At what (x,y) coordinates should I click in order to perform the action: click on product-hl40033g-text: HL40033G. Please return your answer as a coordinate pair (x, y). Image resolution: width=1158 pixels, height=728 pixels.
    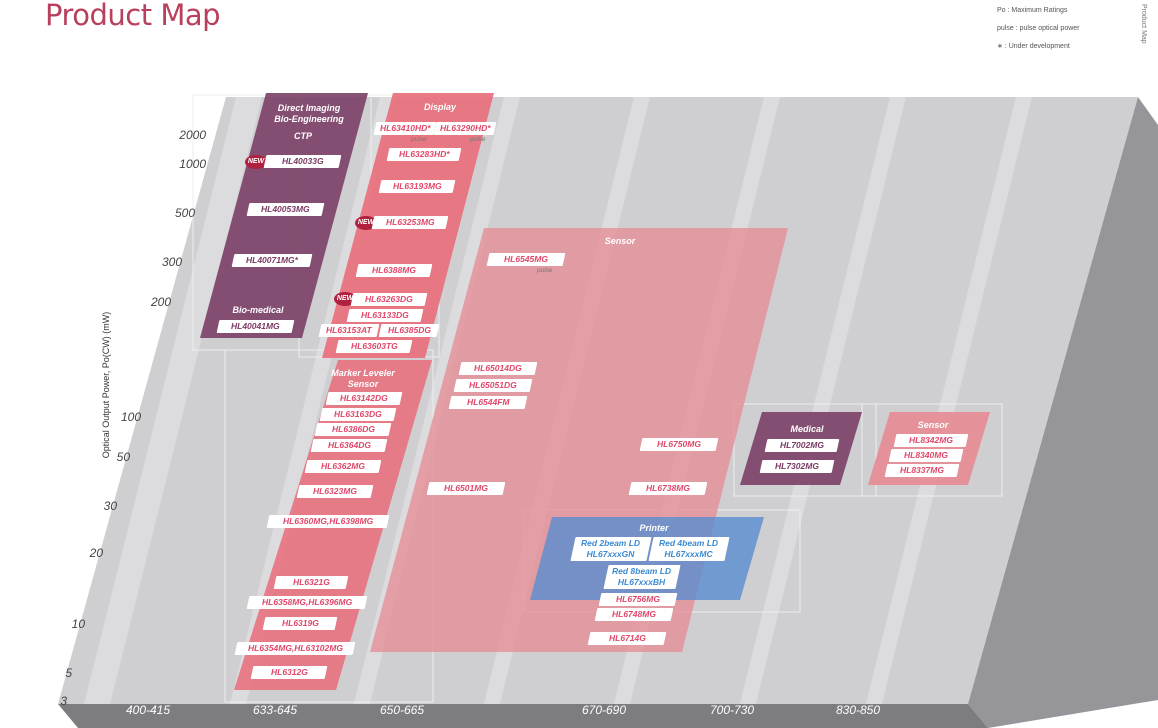
    Looking at the image, I should click on (302, 161).